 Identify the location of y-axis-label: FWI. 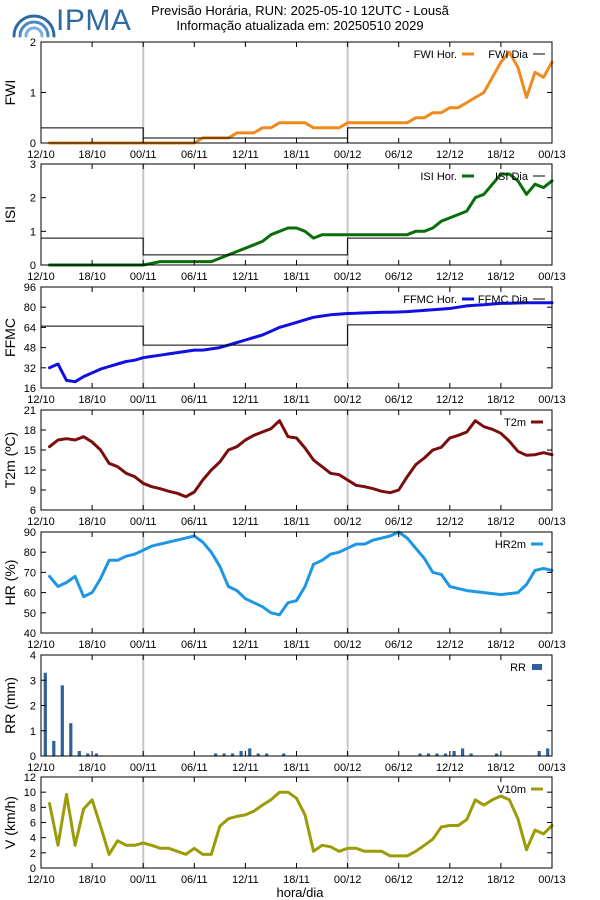
(10, 93).